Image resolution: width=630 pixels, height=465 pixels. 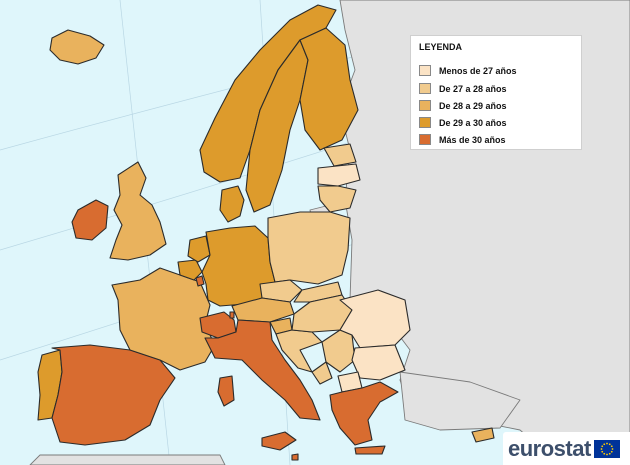 I want to click on country-cyprus, so click(x=483, y=435).